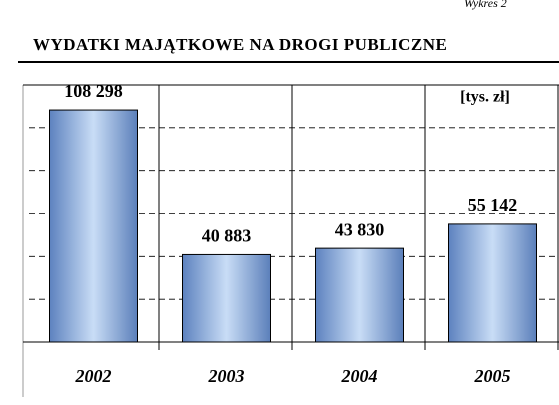  I want to click on x-tick-label: 2003, so click(226, 376).